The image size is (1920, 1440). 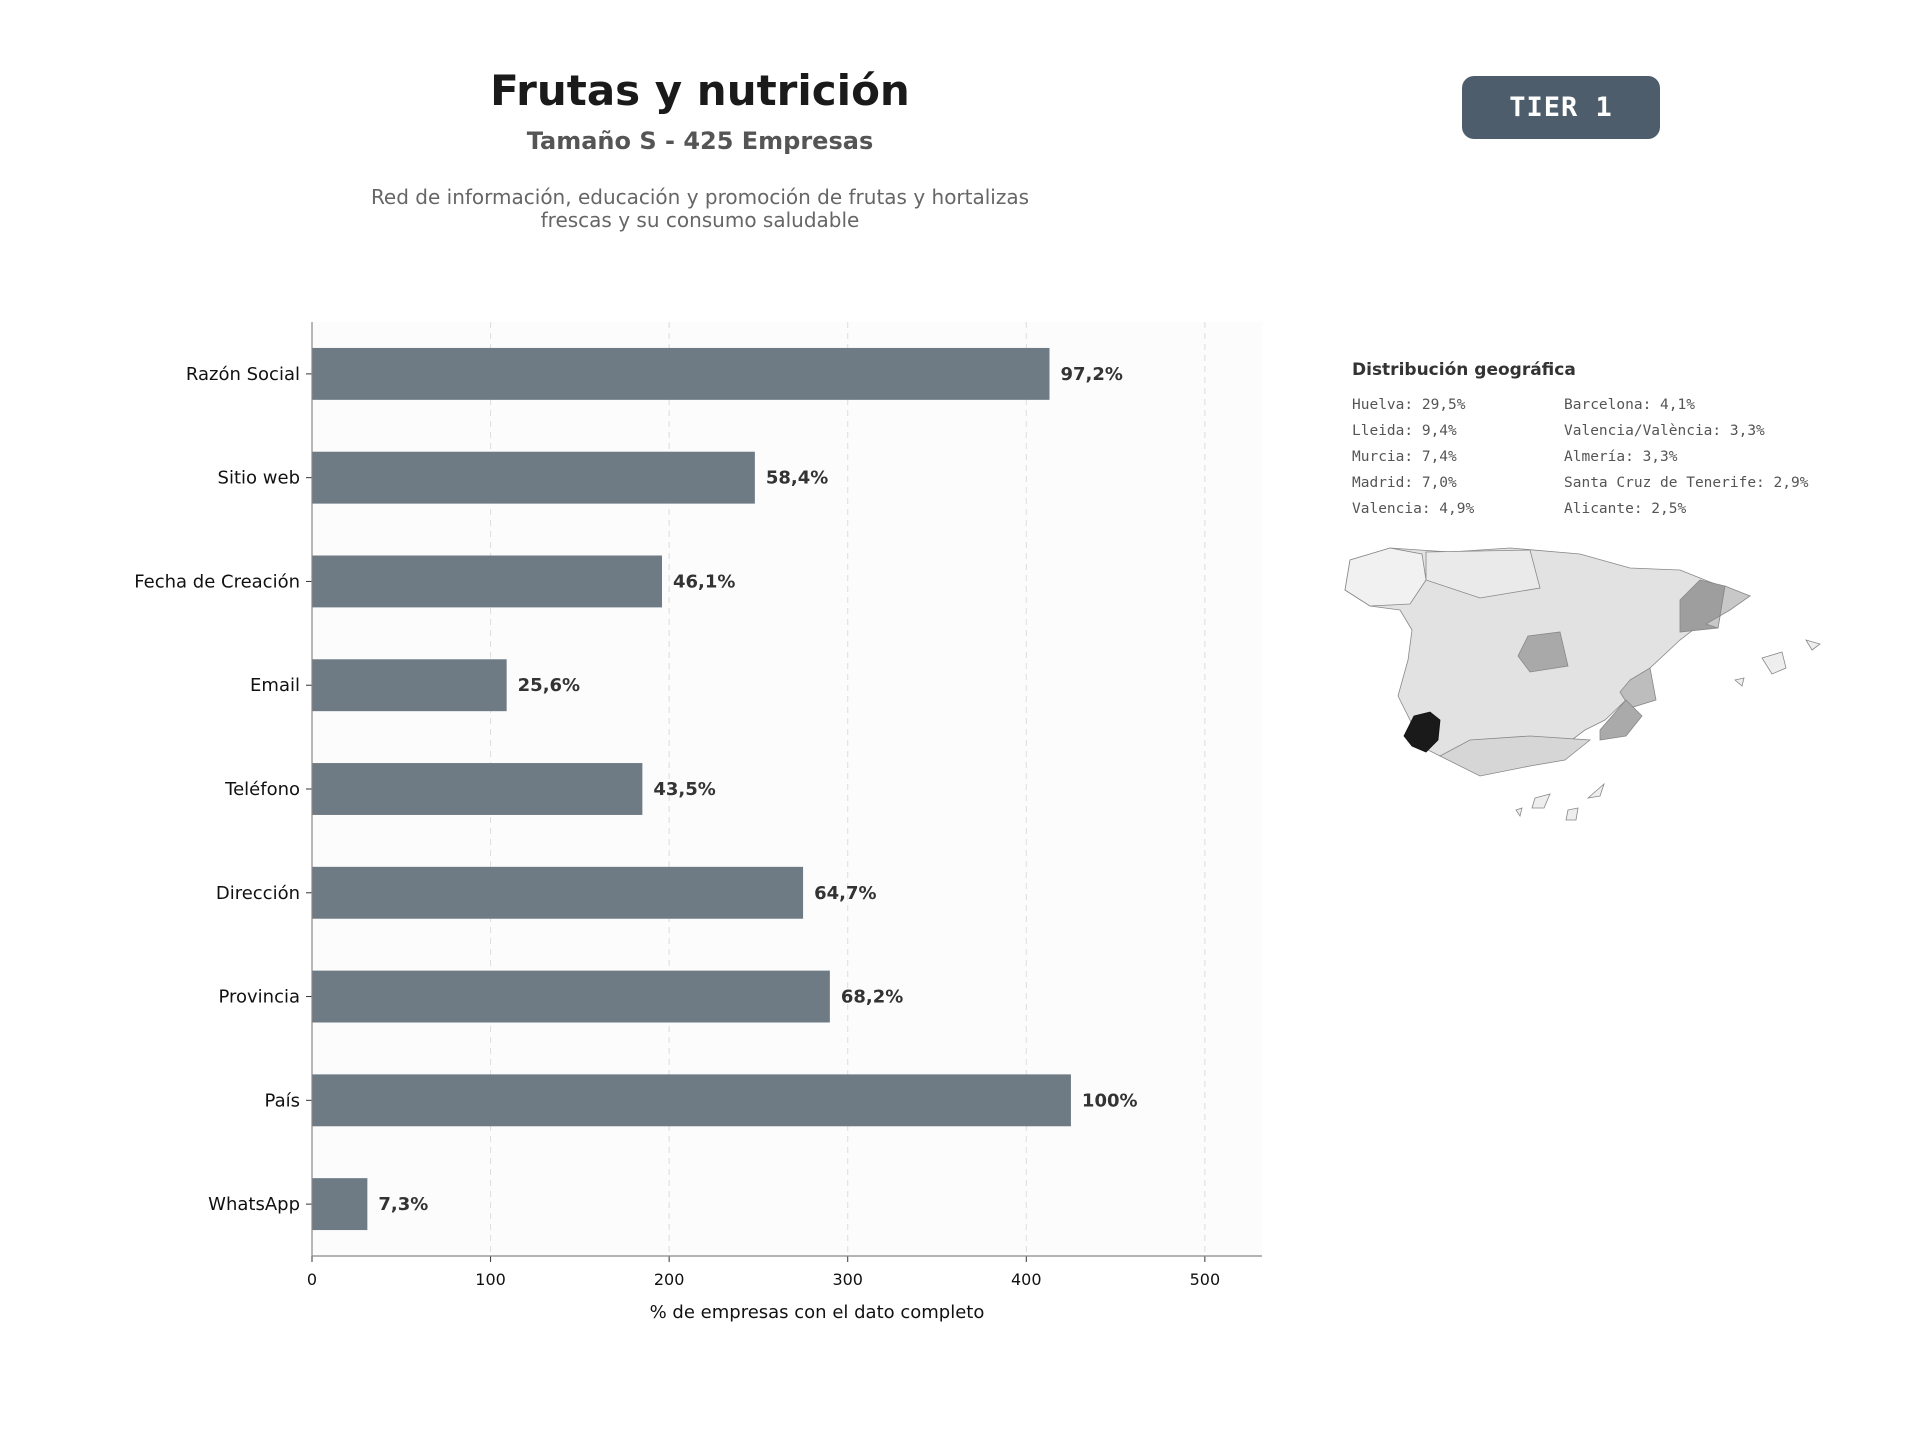 I want to click on map-balearics-ibiza, so click(x=1739, y=682).